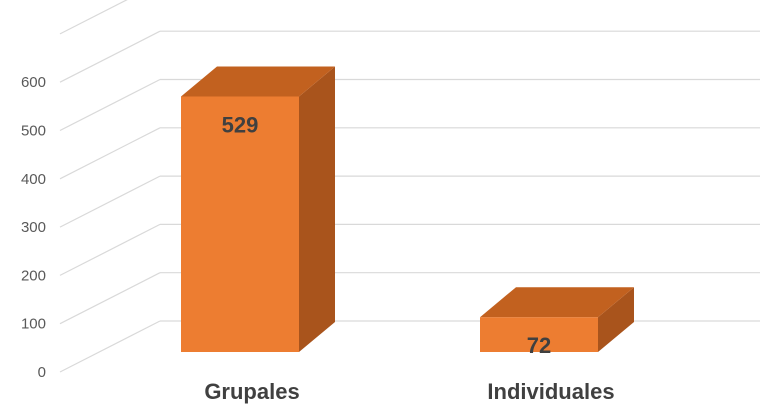 The height and width of the screenshot is (411, 760). What do you see at coordinates (33, 324) in the screenshot?
I see `y-tick-label: 100` at bounding box center [33, 324].